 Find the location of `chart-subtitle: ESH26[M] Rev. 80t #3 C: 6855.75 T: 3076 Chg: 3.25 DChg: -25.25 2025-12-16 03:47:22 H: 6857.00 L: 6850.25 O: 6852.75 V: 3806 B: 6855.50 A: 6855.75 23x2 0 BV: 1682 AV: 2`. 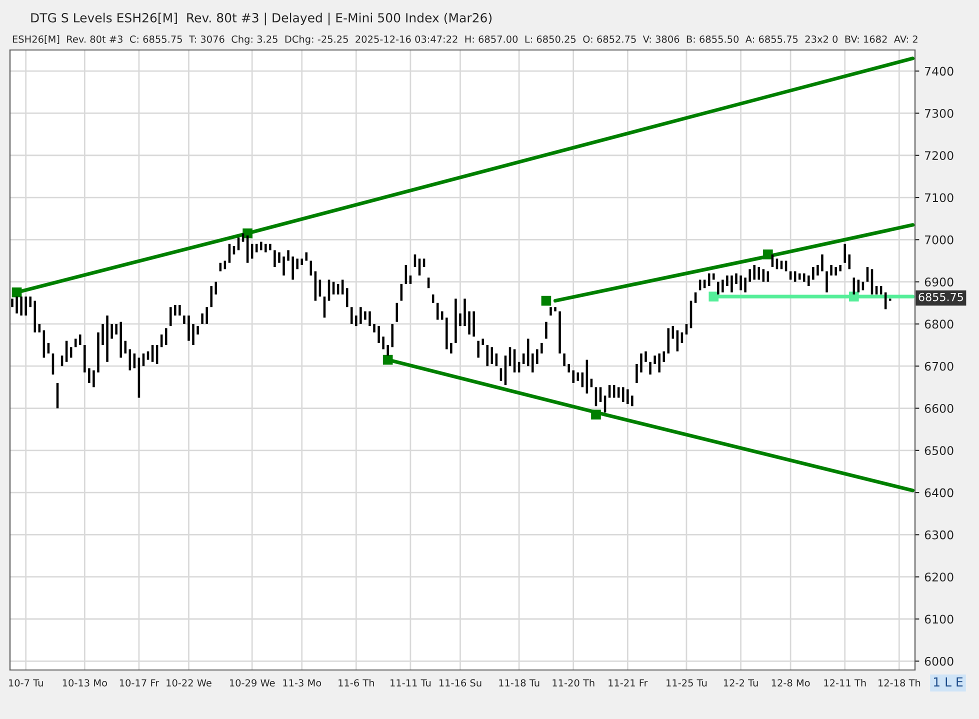

chart-subtitle: ESH26[M] Rev. 80t #3 C: 6855.75 T: 3076 Chg: 3.25 DChg: -25.25 2025-12-16 03:47:22 H: 6857.00 L: 6850.25 O: 6852.75 V: 3806 B: 6855.50 A: 6855.75 23x2 0 BV: 1682 AV: 2 is located at coordinates (465, 40).